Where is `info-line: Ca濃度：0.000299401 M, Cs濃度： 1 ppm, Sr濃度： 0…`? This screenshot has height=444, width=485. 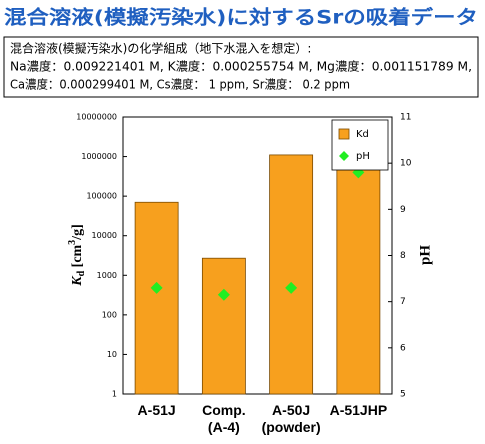
info-line: Ca濃度：0.000299401 M, Cs濃度： 1 ppm, Sr濃度： 0… is located at coordinates (180, 84).